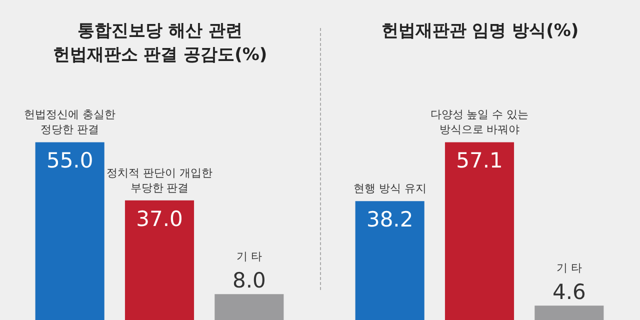  What do you see at coordinates (159, 180) in the screenshot?
I see `x-tick-label: 정치적 판단이 개입한 부당한 판결` at bounding box center [159, 180].